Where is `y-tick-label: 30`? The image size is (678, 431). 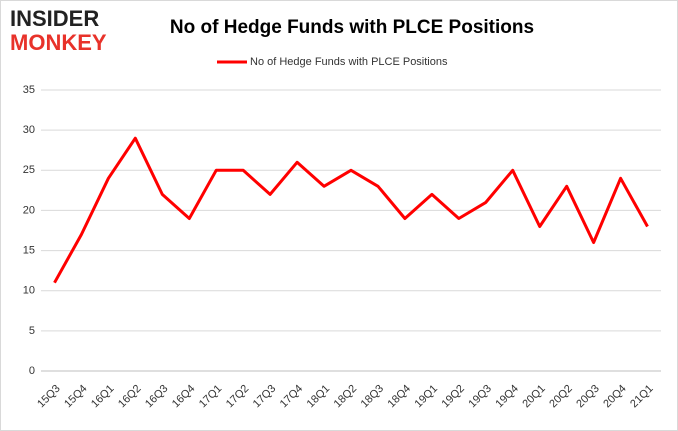
y-tick-label: 30 is located at coordinates (29, 130).